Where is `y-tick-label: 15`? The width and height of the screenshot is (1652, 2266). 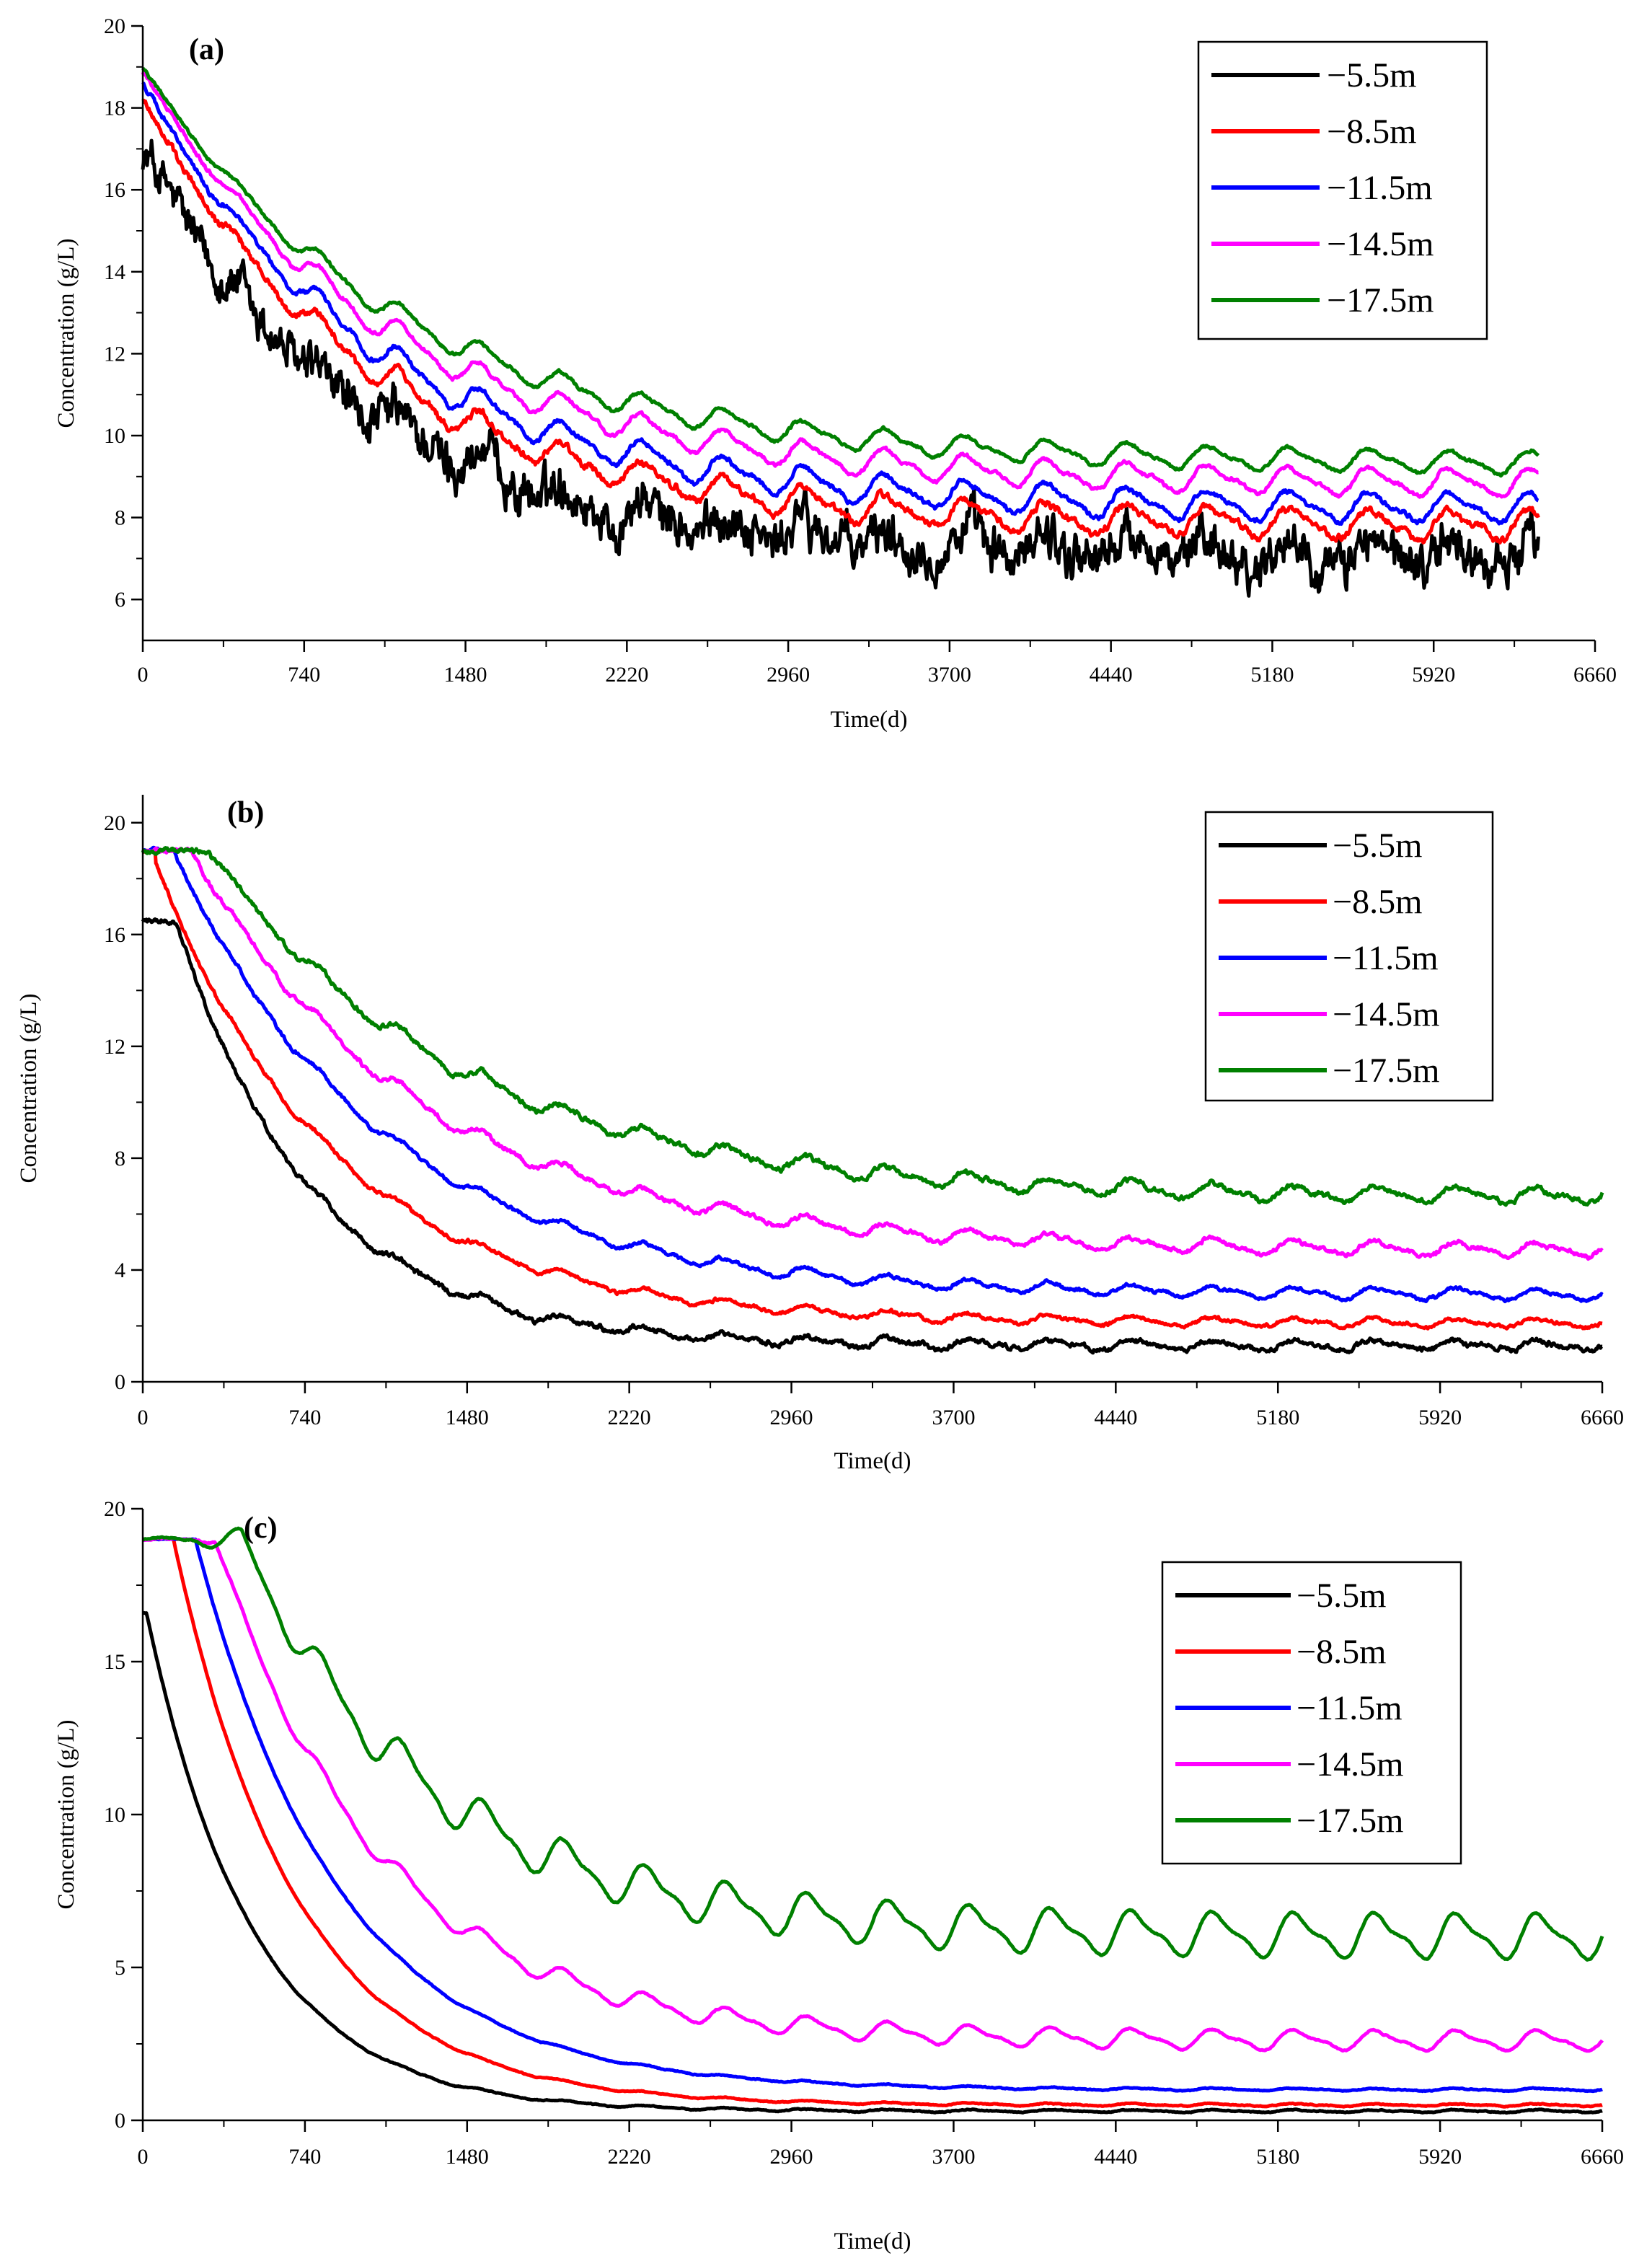 y-tick-label: 15 is located at coordinates (115, 1662).